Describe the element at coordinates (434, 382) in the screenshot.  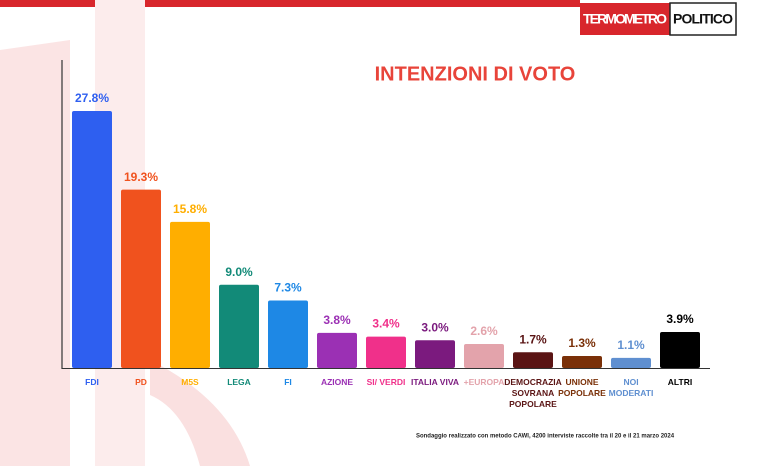
I see `x-tick-label: ITALIA VIVA` at that location.